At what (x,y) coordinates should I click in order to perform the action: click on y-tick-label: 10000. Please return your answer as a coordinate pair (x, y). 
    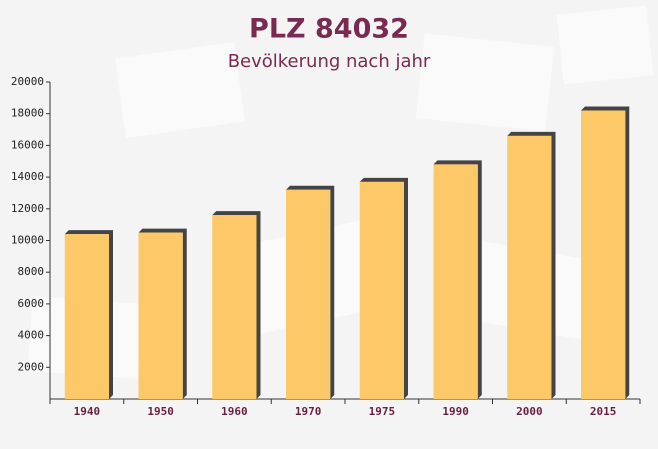
    Looking at the image, I should click on (27, 240).